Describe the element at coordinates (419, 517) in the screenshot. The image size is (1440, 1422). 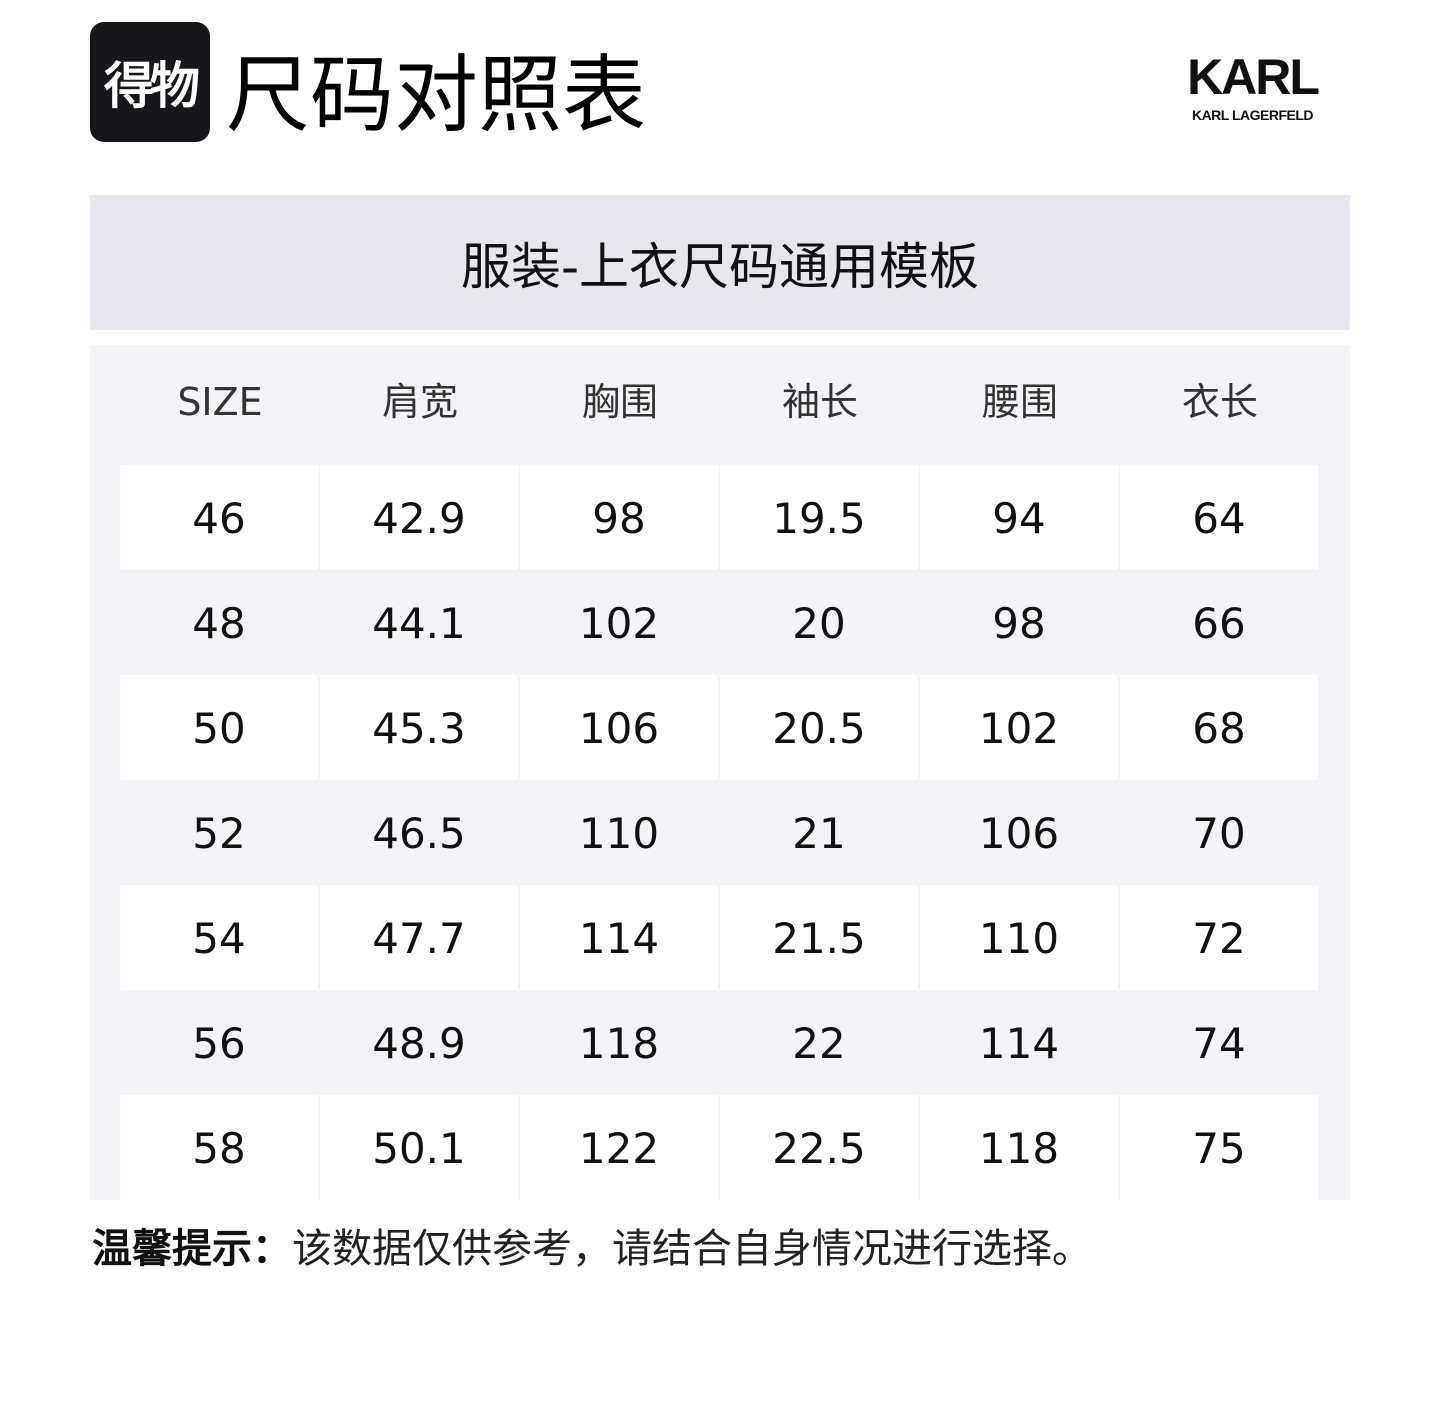
I see `table-cell: 42.9` at that location.